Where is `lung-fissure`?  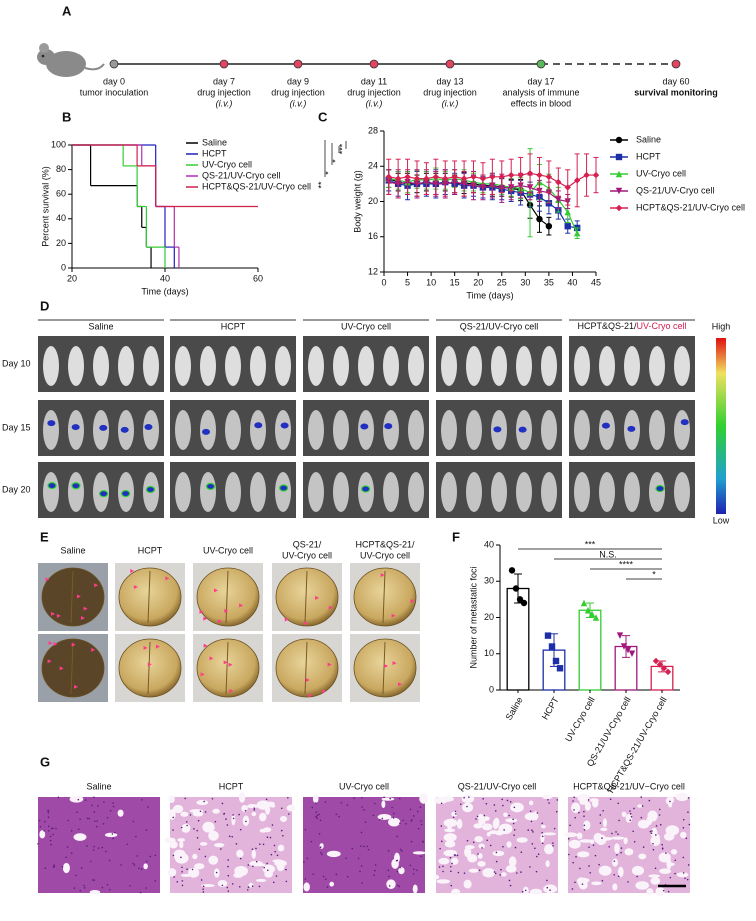
lung-fissure is located at coordinates (72, 668).